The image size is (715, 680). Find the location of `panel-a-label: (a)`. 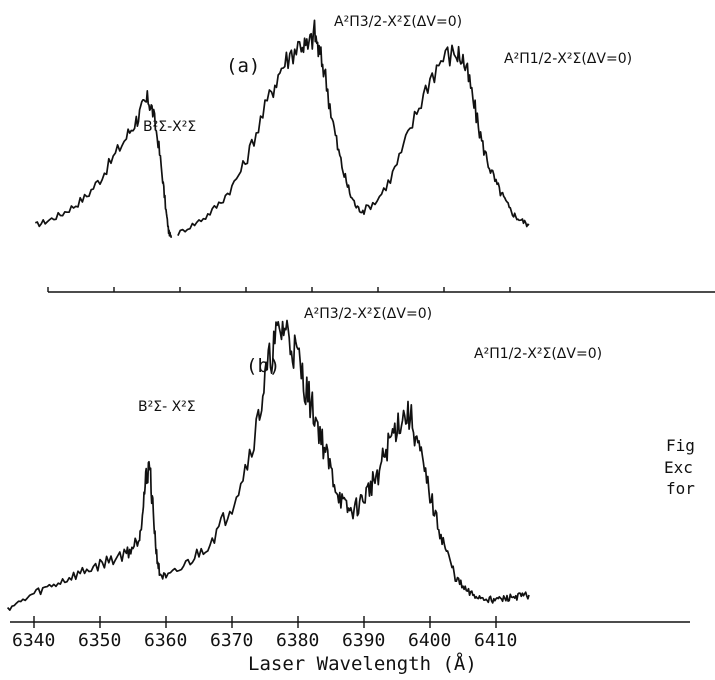

panel-a-label: (a) is located at coordinates (243, 66).